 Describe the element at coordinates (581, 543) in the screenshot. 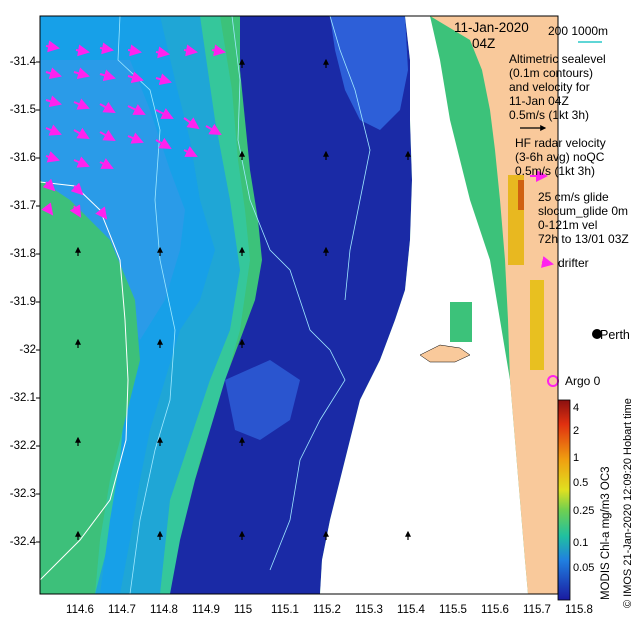

I see `colorbar-tick: 0.1` at that location.